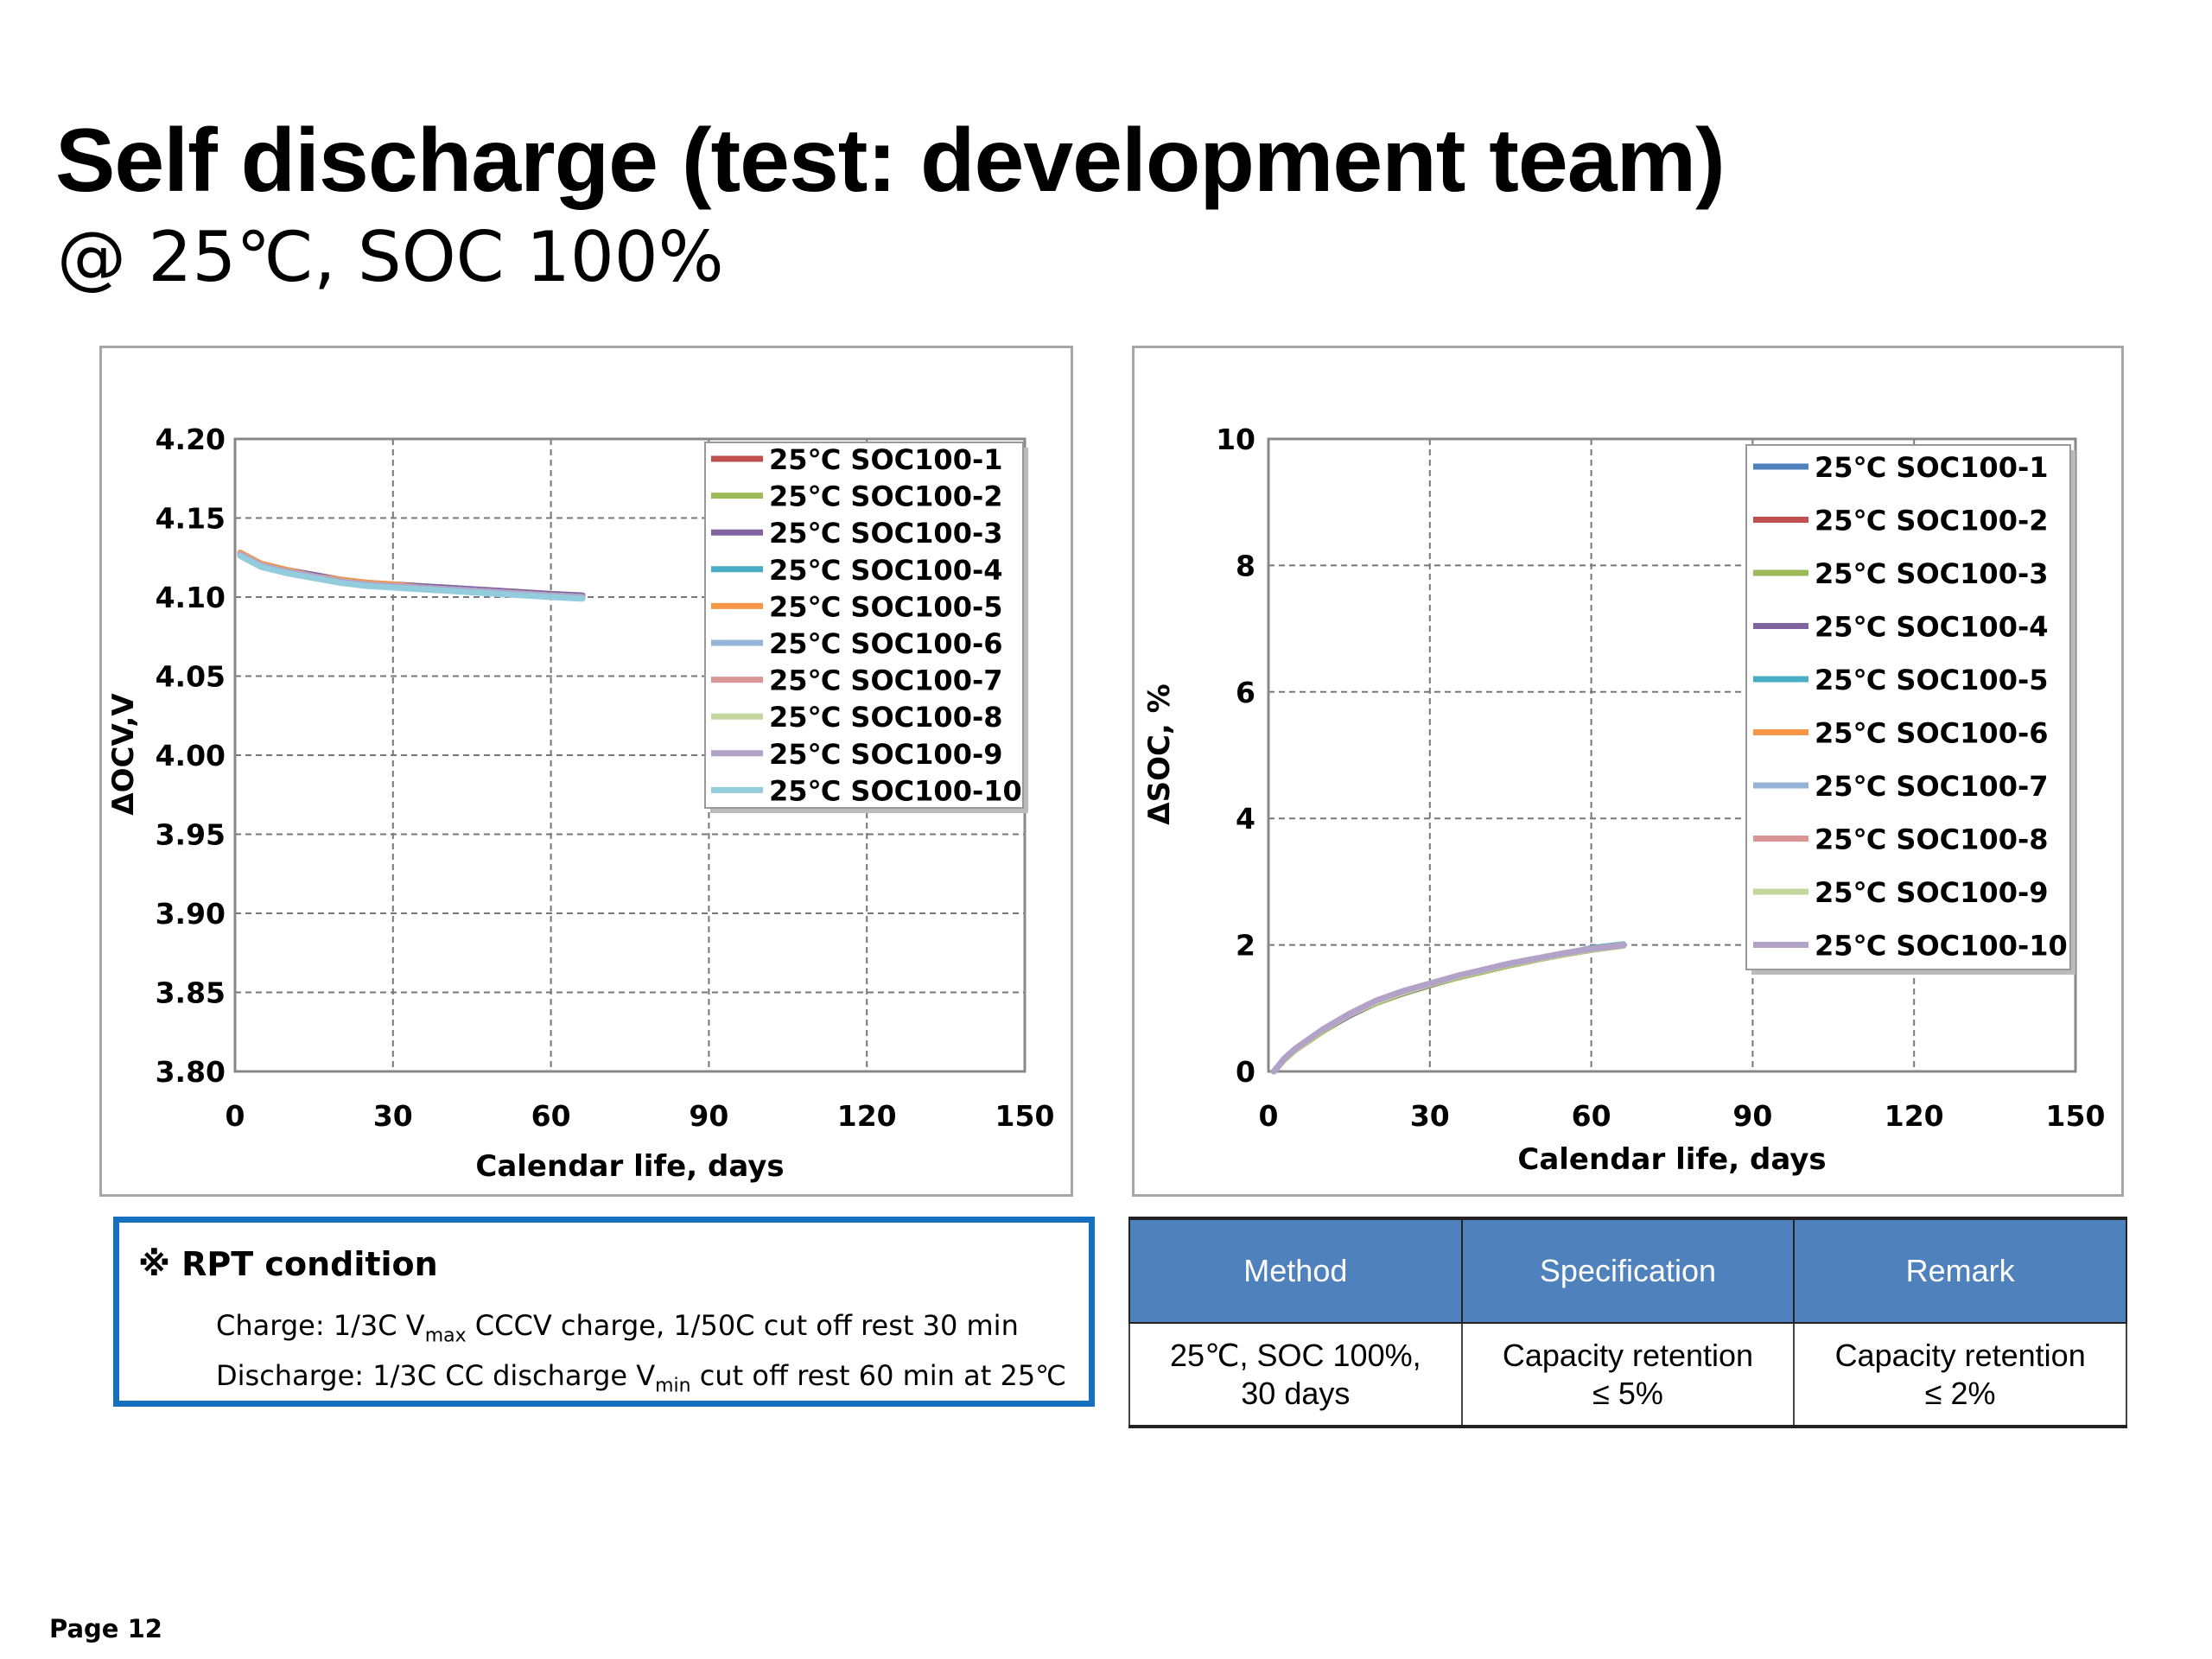 This screenshot has height=1659, width=2212. What do you see at coordinates (1296, 1393) in the screenshot?
I see `cell-line: 30 days` at bounding box center [1296, 1393].